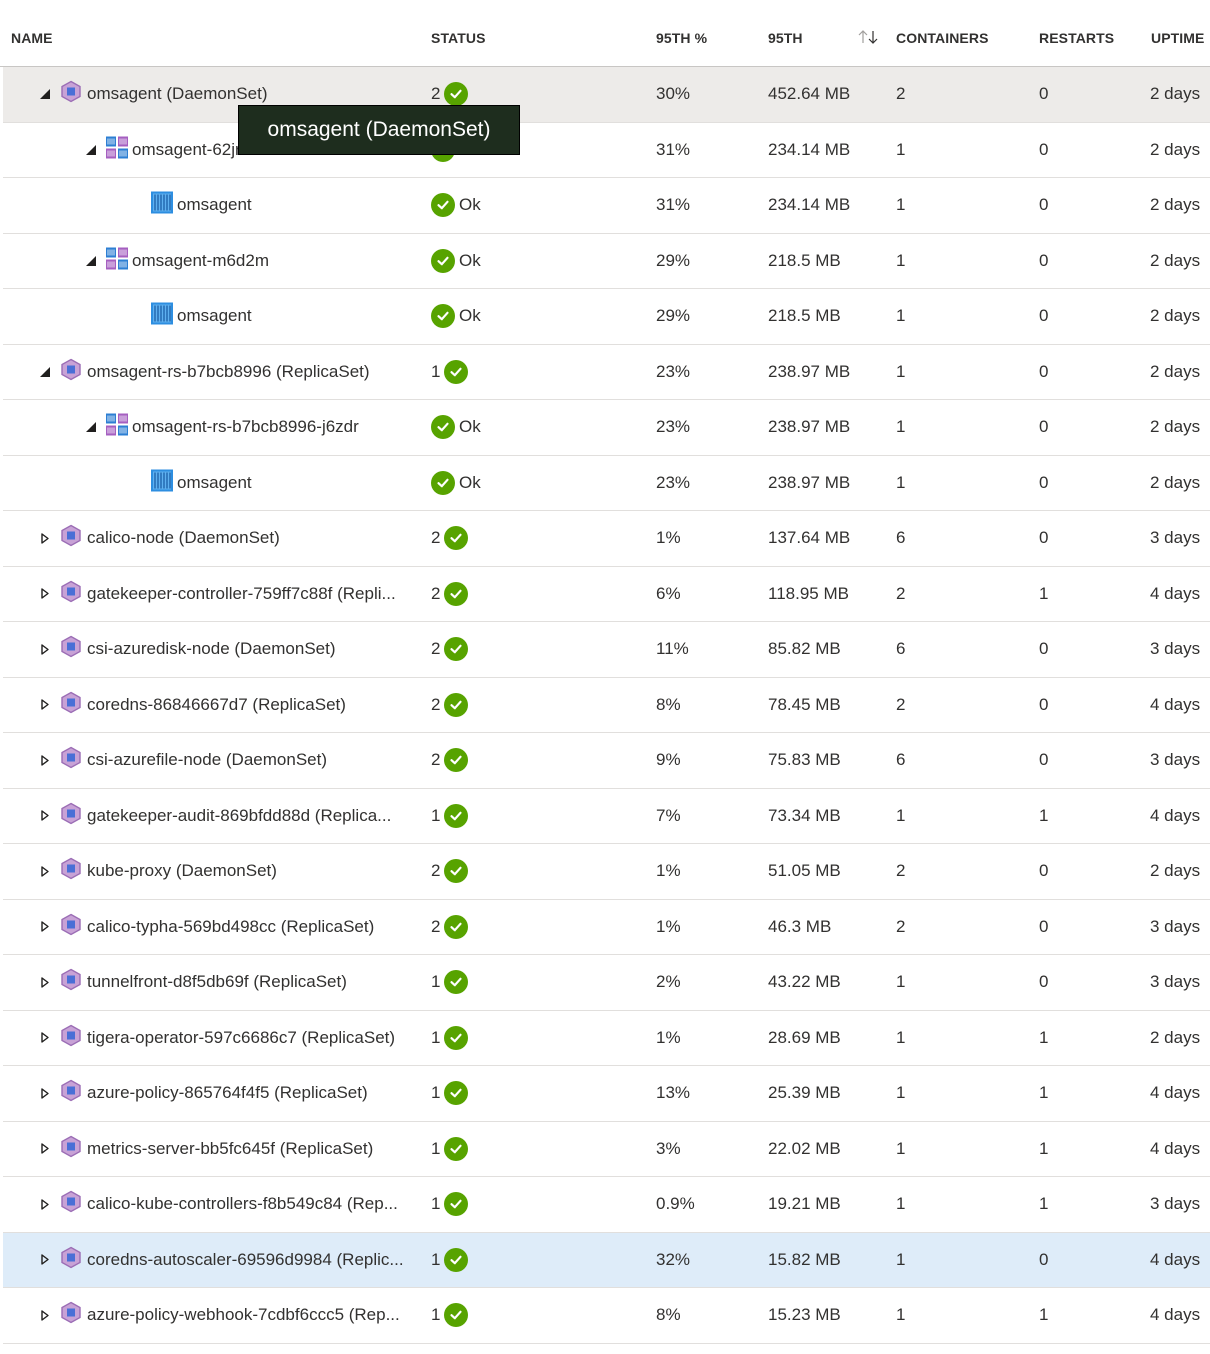 This screenshot has width=1210, height=1354. Describe the element at coordinates (606, 483) in the screenshot. I see `table-row: omsagent Ok 23% 238.97 MB 1 0 2 days` at that location.